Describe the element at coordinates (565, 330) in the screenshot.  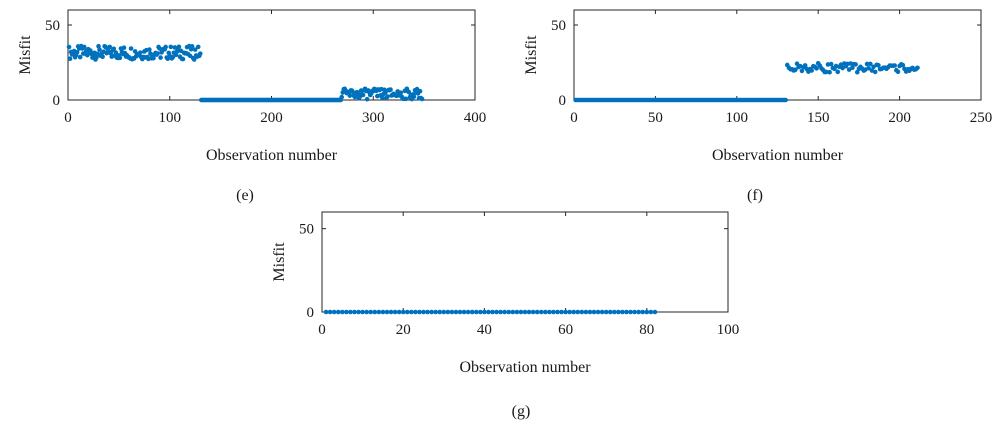
I see `x-tick-label: 60` at that location.